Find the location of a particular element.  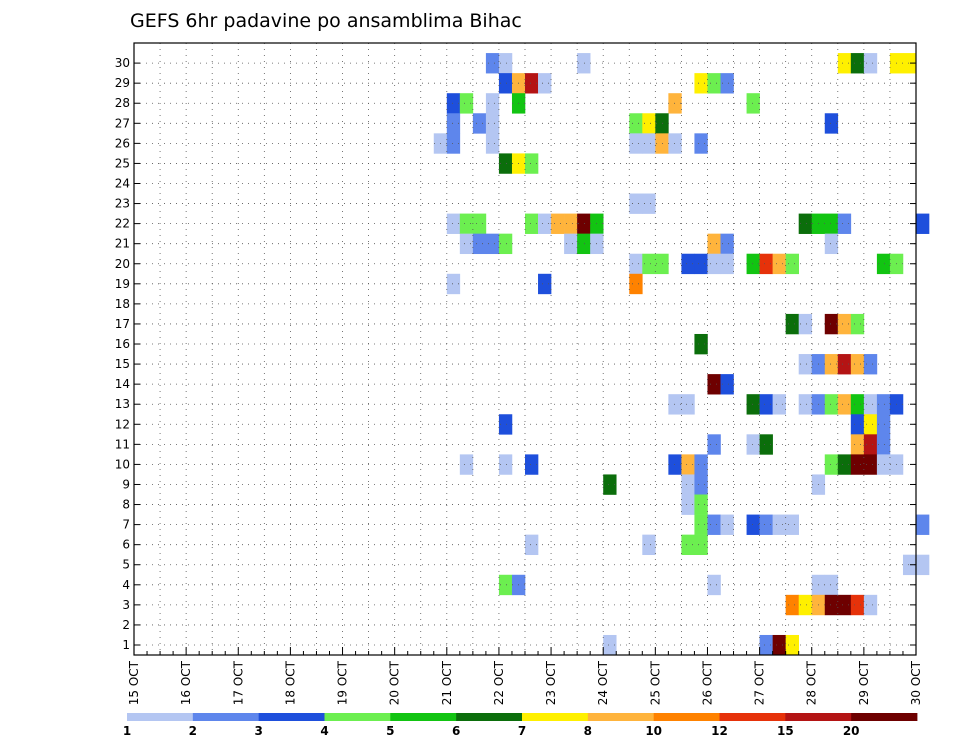

y-tick-label: 29 is located at coordinates (122, 83).